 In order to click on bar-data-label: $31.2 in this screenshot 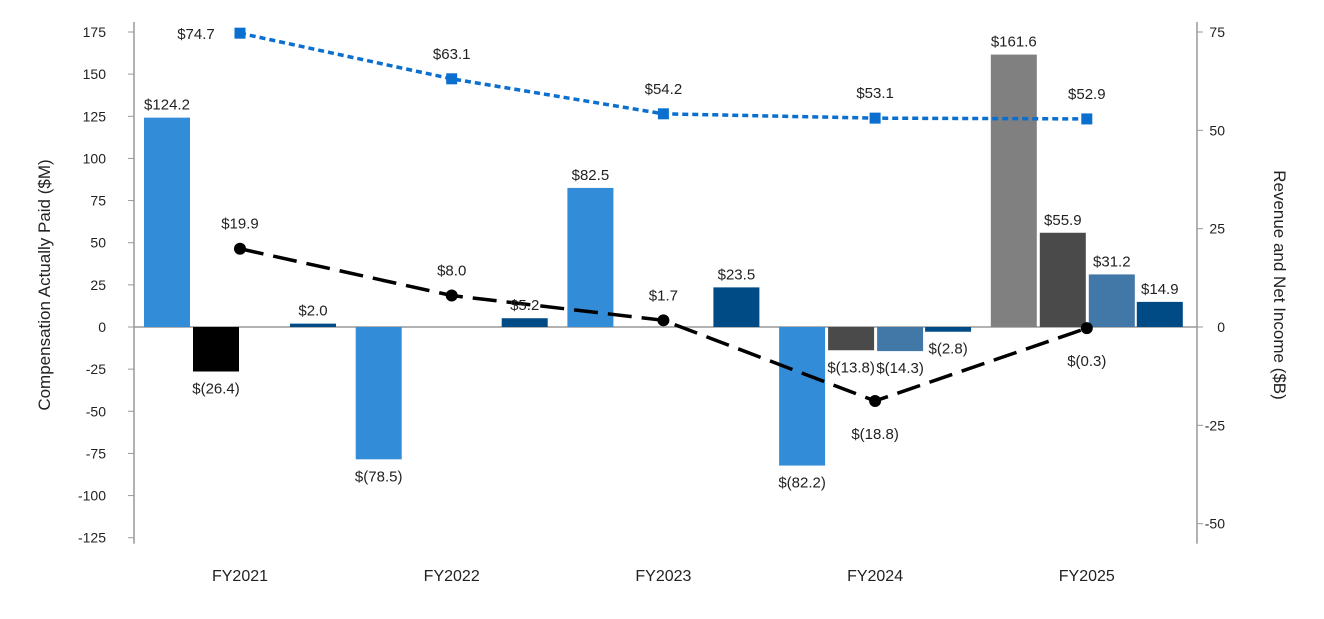, I will do `click(1112, 261)`.